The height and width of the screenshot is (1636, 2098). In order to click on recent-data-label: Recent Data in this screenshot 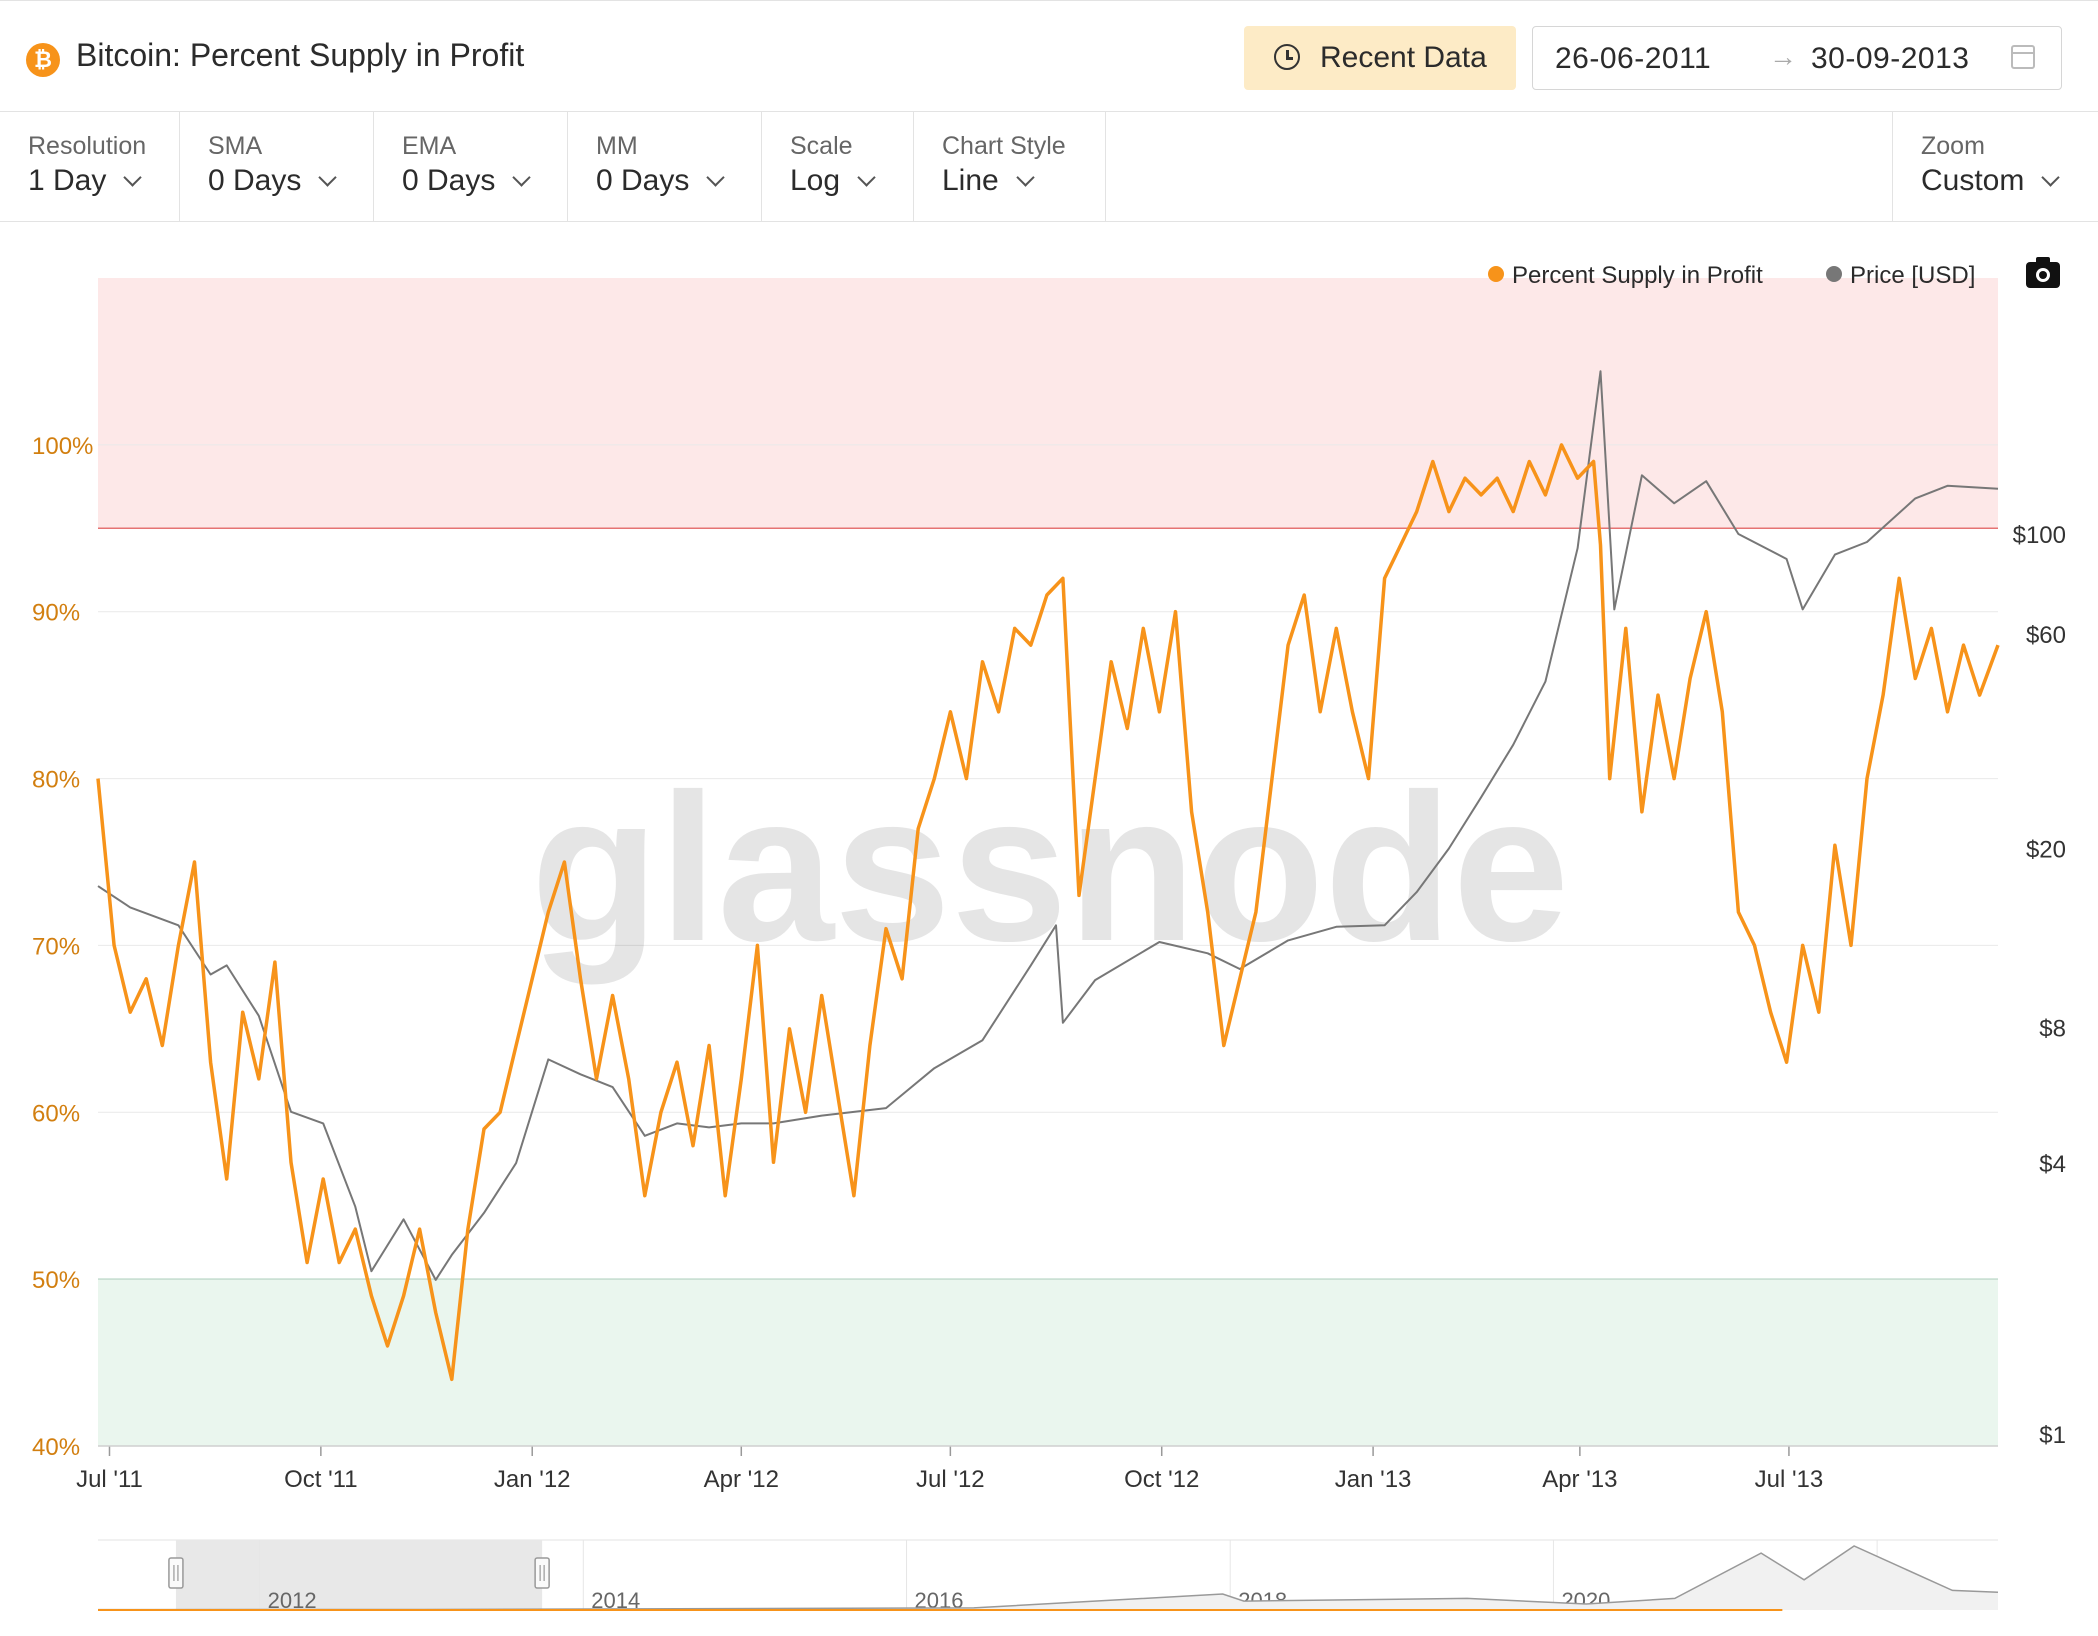, I will do `click(1403, 57)`.